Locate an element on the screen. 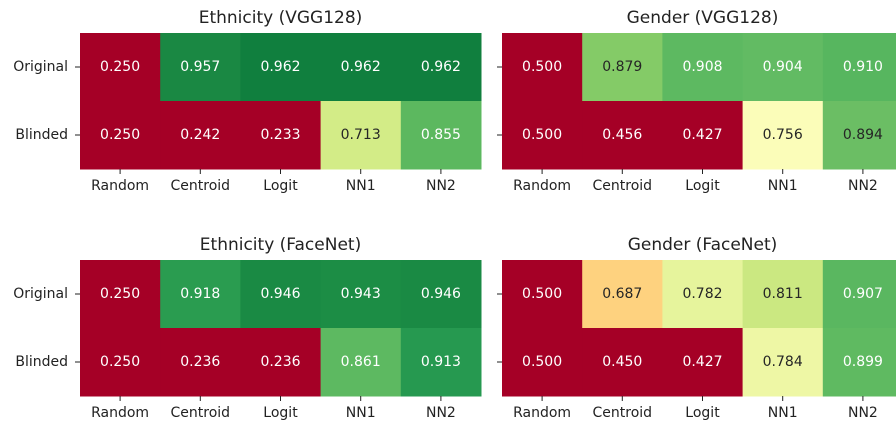 The width and height of the screenshot is (896, 424). cell-label: 0.899 is located at coordinates (863, 362).